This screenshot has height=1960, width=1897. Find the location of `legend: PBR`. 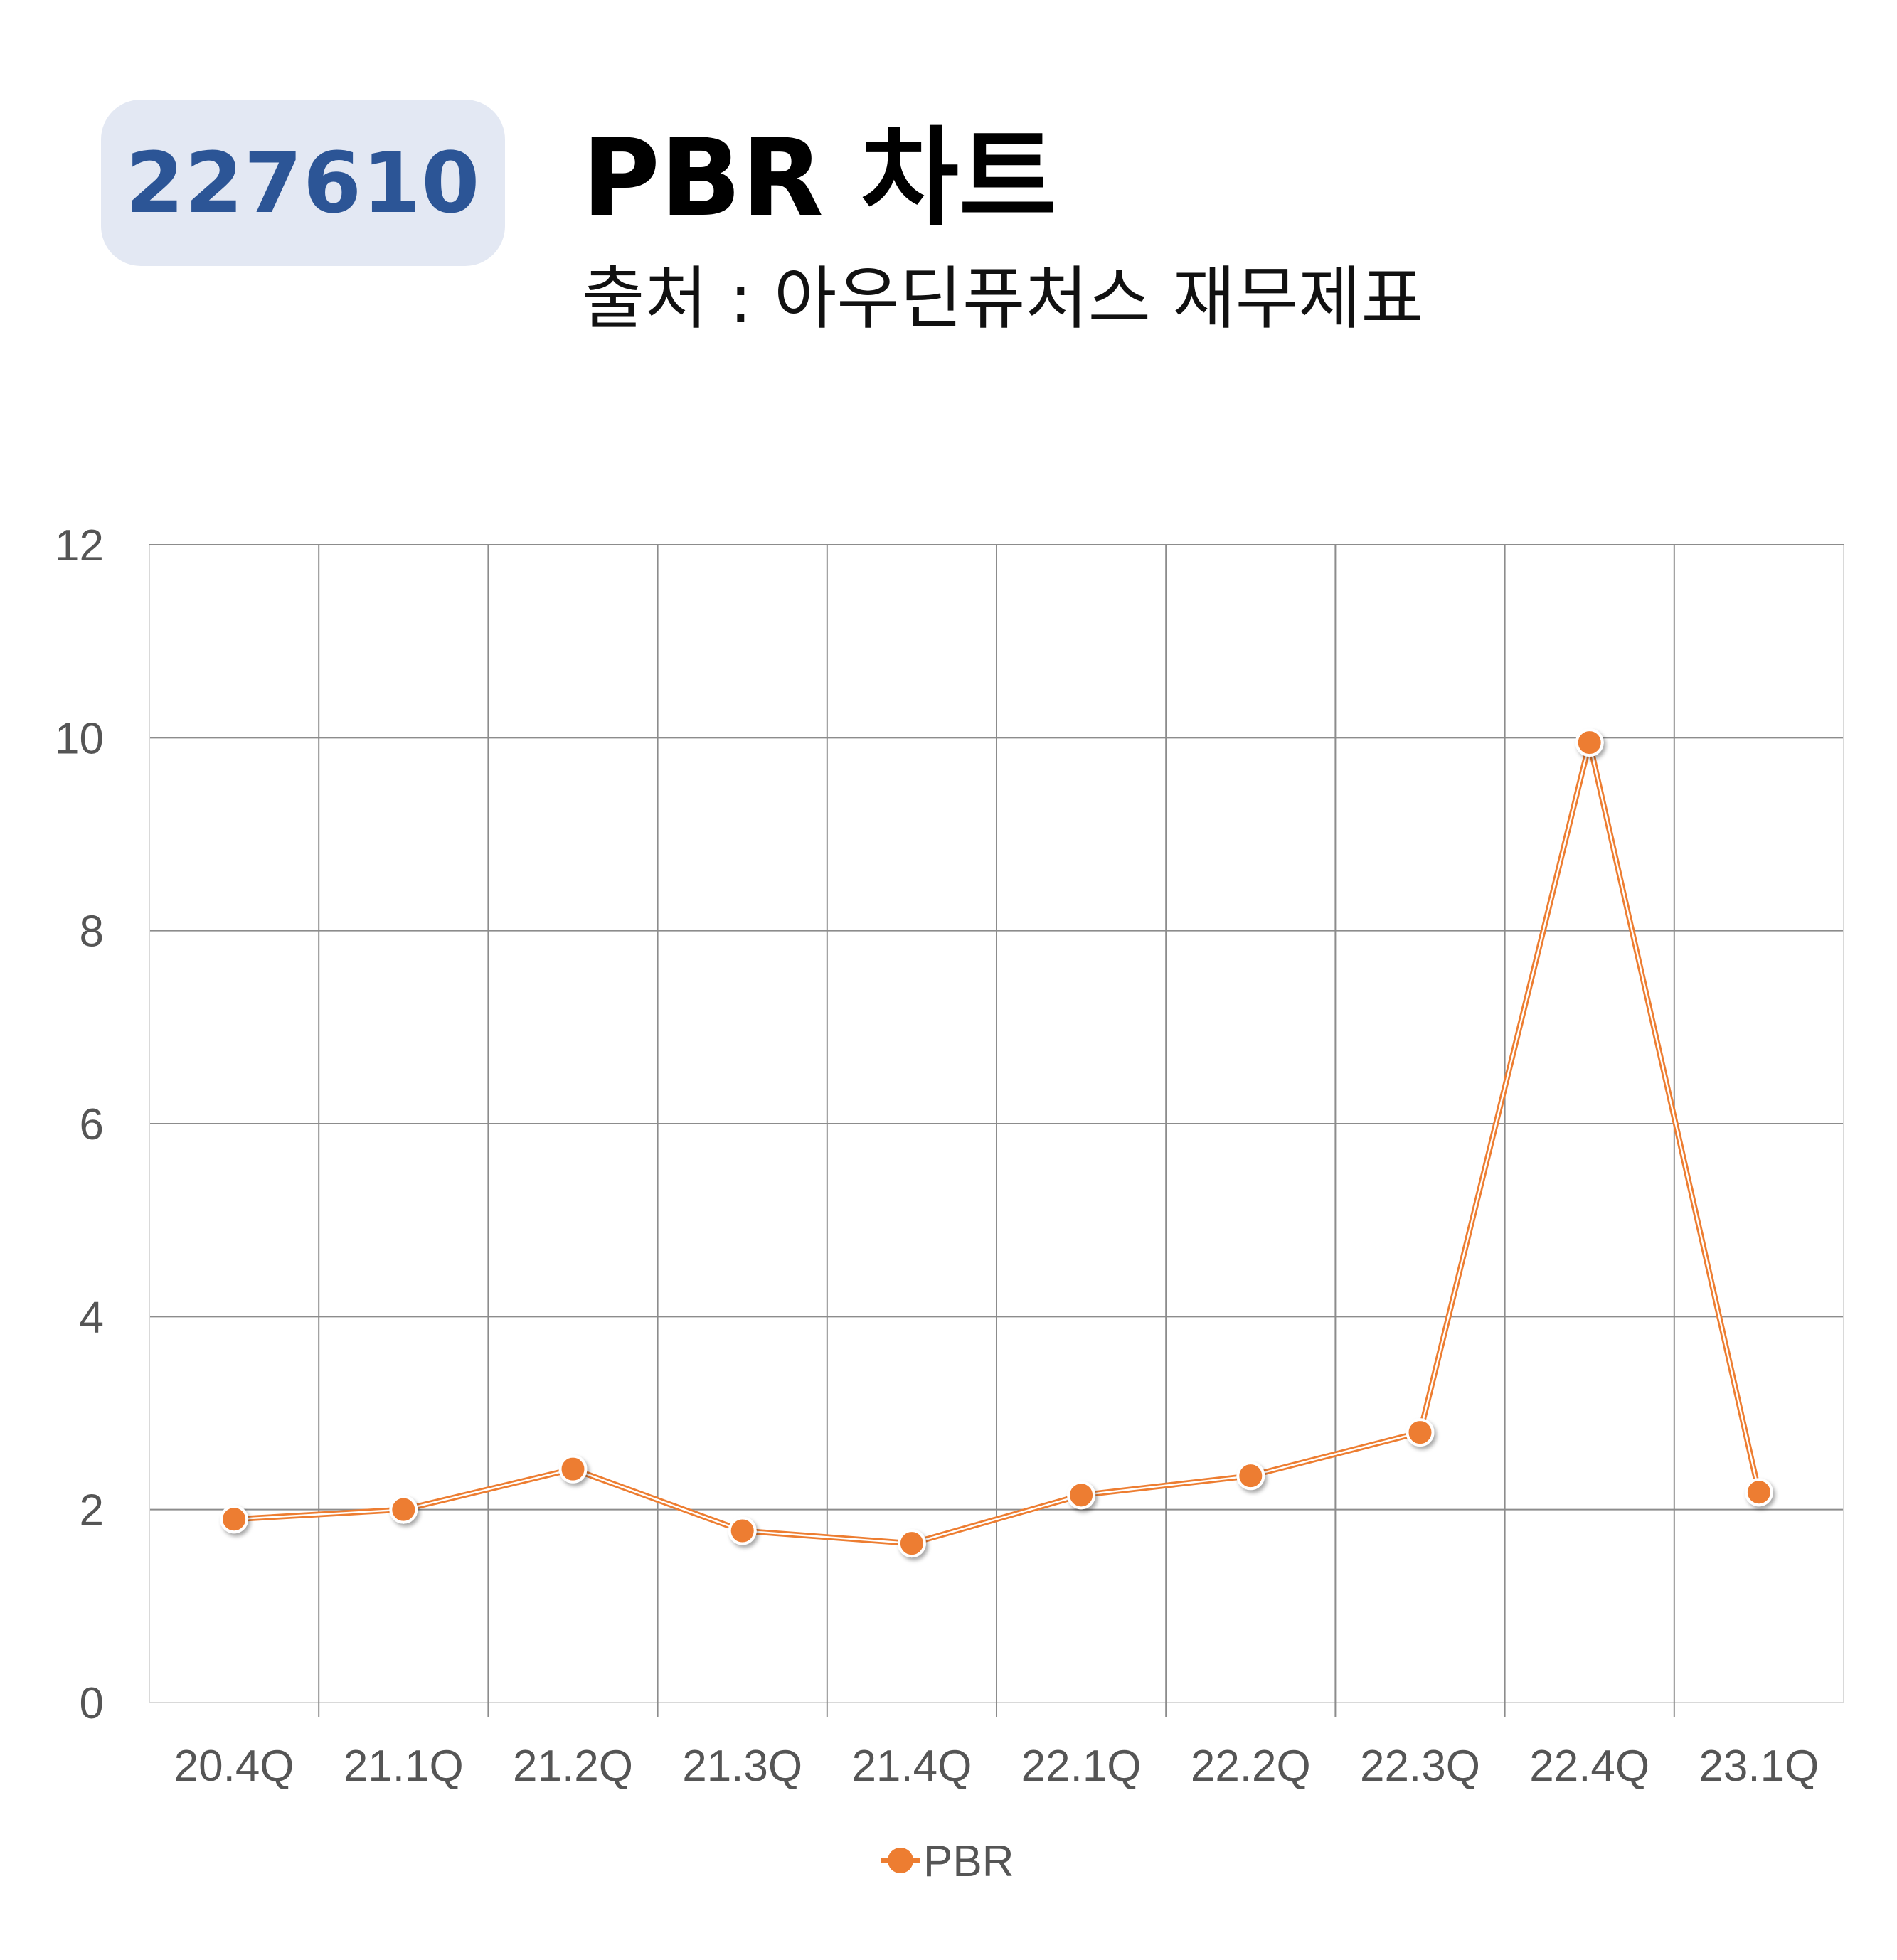

legend: PBR is located at coordinates (948, 1861).